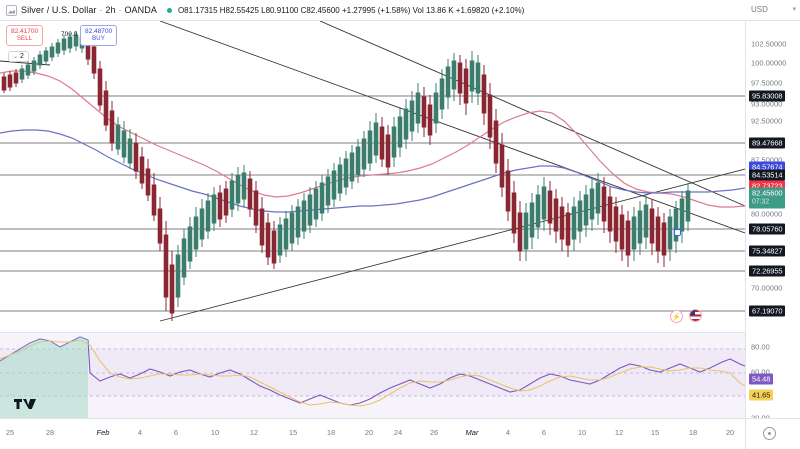 Image resolution: width=800 pixels, height=449 pixels. I want to click on price-pill-value: 82.45600, so click(767, 193).